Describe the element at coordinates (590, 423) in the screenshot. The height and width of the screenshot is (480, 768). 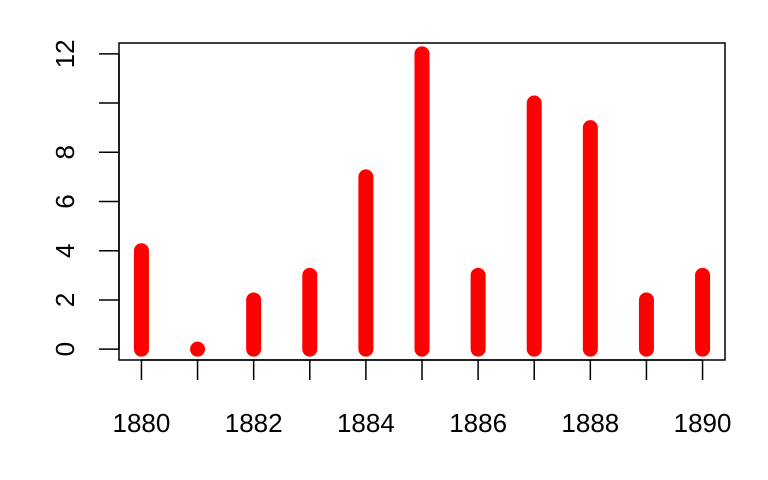
I see `x-tick-label-1888: 1888` at that location.